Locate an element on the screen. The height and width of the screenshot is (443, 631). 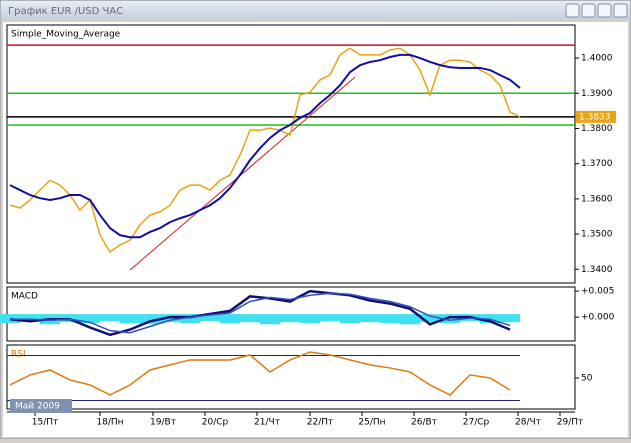
current-price-box is located at coordinates (596, 116).